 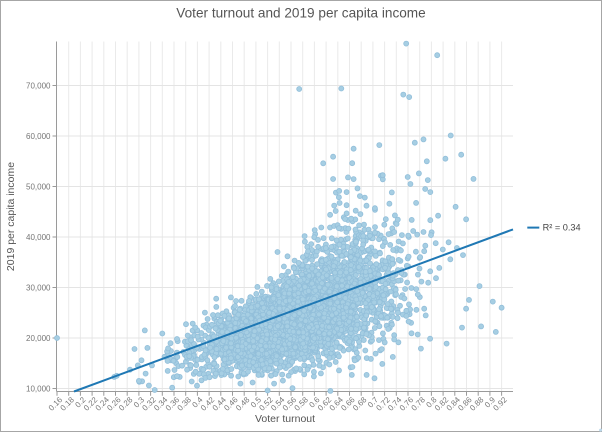 I want to click on svg-text: 2019 per capita income, so click(x=11, y=216).